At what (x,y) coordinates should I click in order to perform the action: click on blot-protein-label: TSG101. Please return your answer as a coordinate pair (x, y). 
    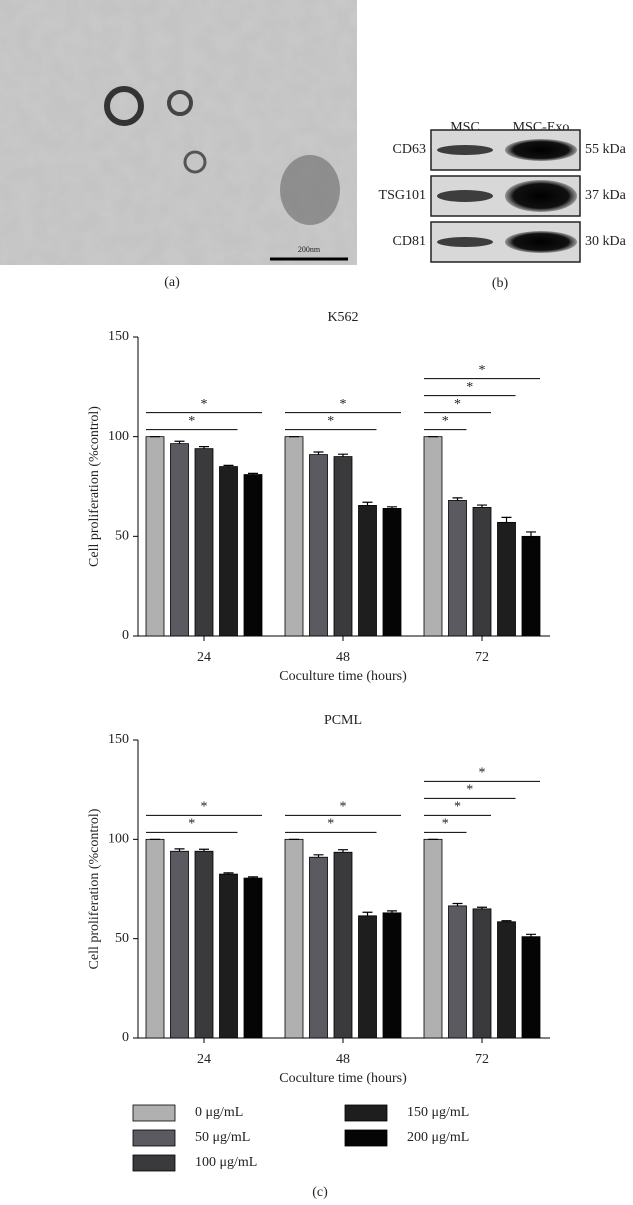
    Looking at the image, I should click on (402, 195).